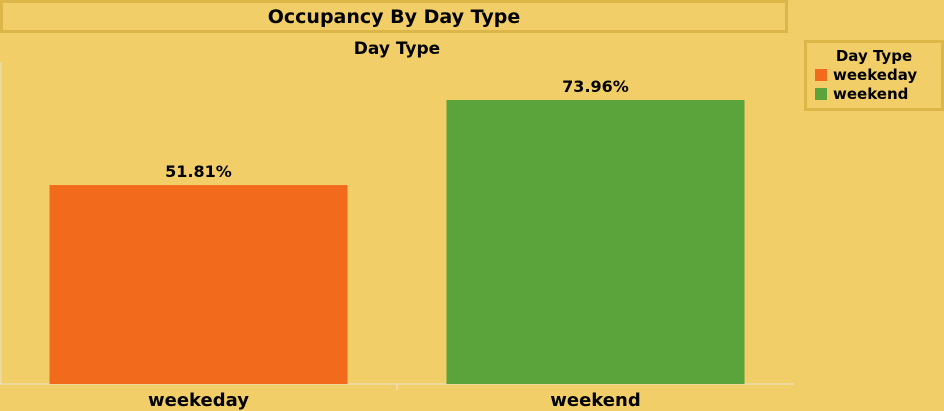 The width and height of the screenshot is (944, 411). I want to click on column-header-label: Day Type, so click(397, 49).